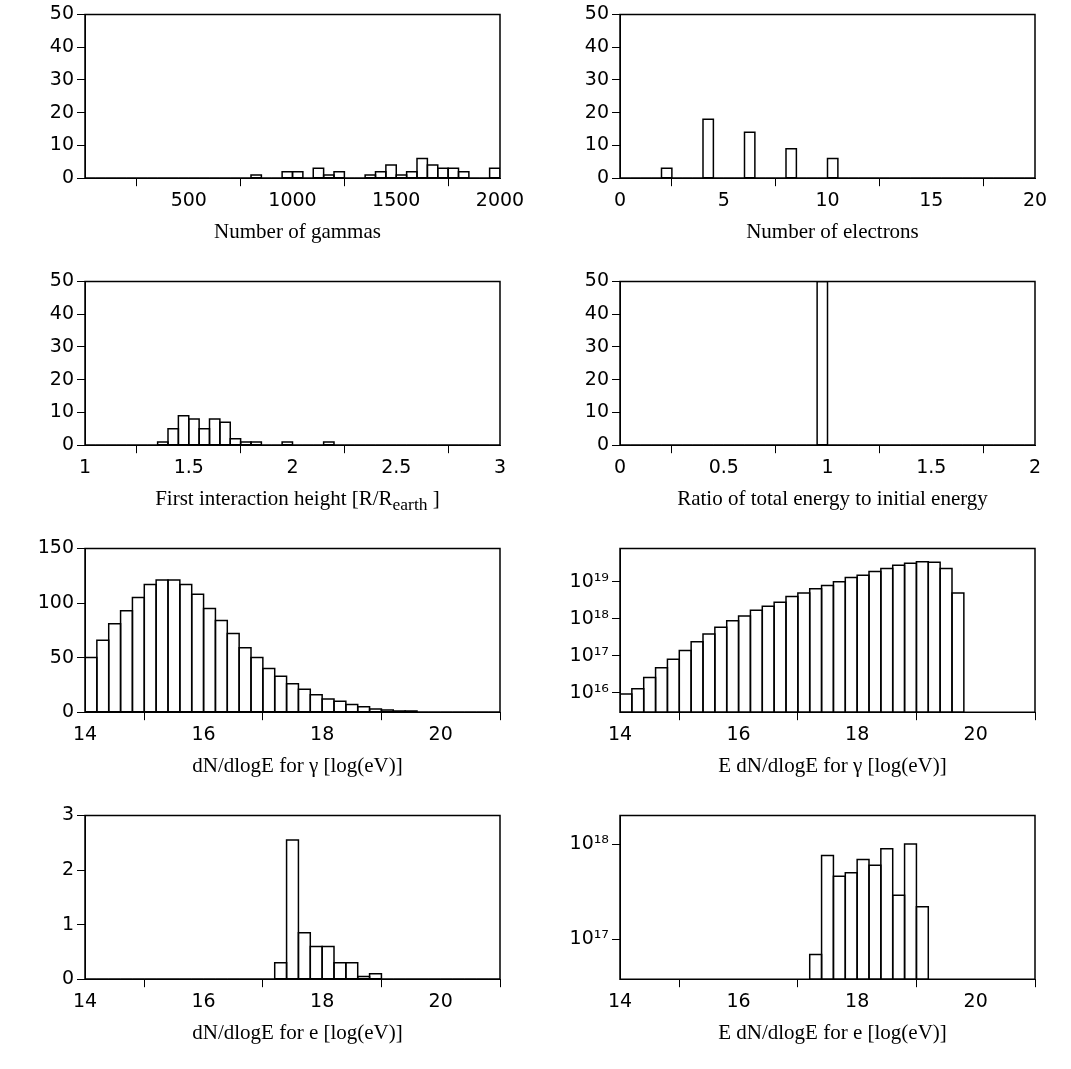  Describe the element at coordinates (832, 498) in the screenshot. I see `x-axis-title: Ratio of total energy to initial energy` at that location.